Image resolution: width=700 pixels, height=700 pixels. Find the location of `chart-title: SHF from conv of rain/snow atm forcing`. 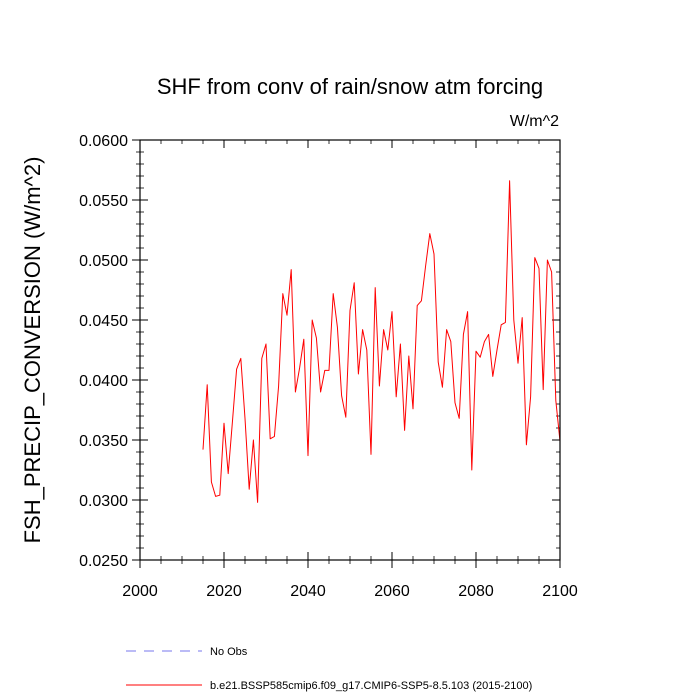

chart-title: SHF from conv of rain/snow atm forcing is located at coordinates (350, 86).